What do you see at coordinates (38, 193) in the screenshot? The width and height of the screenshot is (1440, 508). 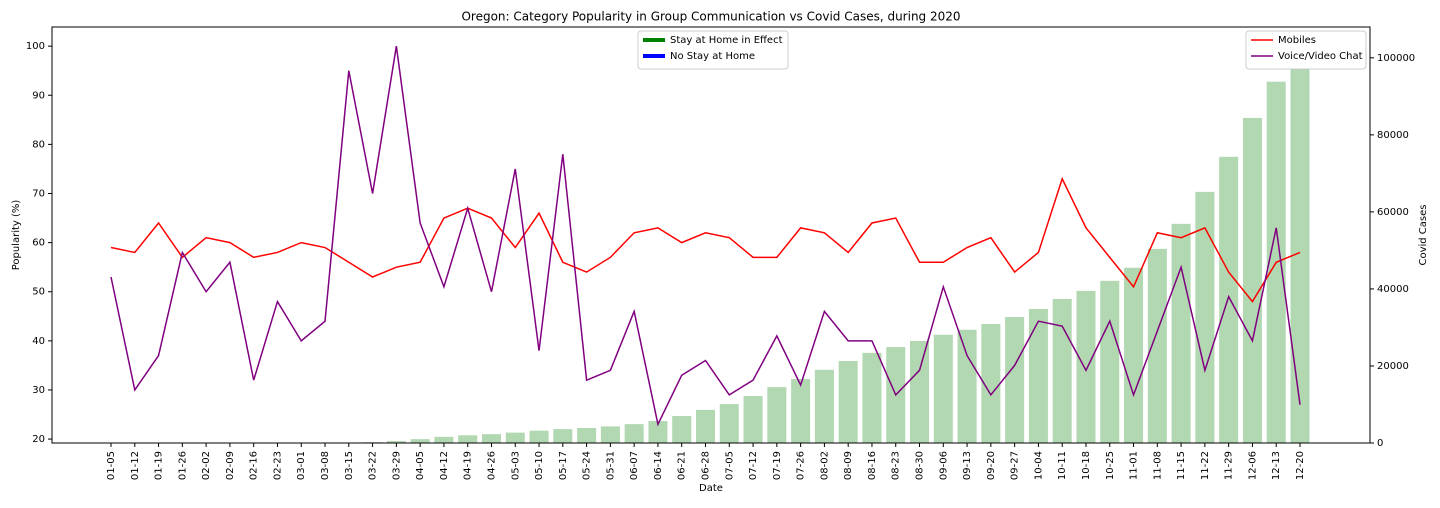 I see `y-tick-label: 70` at bounding box center [38, 193].